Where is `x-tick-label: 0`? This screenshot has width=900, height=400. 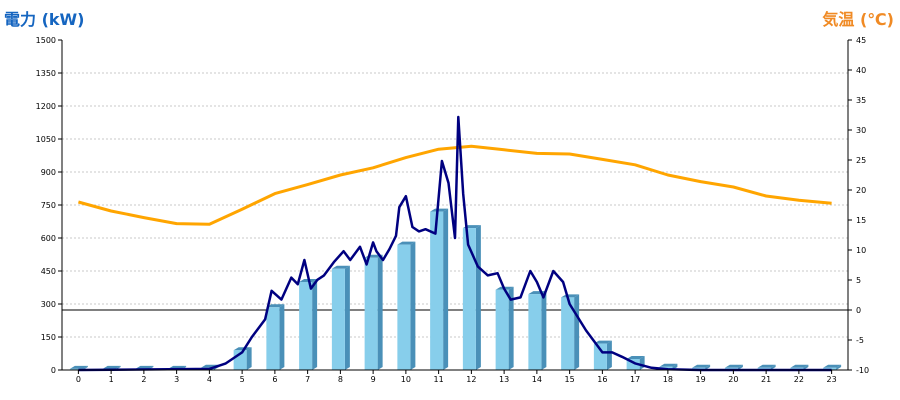
x-tick-label: 0 is located at coordinates (78, 379).